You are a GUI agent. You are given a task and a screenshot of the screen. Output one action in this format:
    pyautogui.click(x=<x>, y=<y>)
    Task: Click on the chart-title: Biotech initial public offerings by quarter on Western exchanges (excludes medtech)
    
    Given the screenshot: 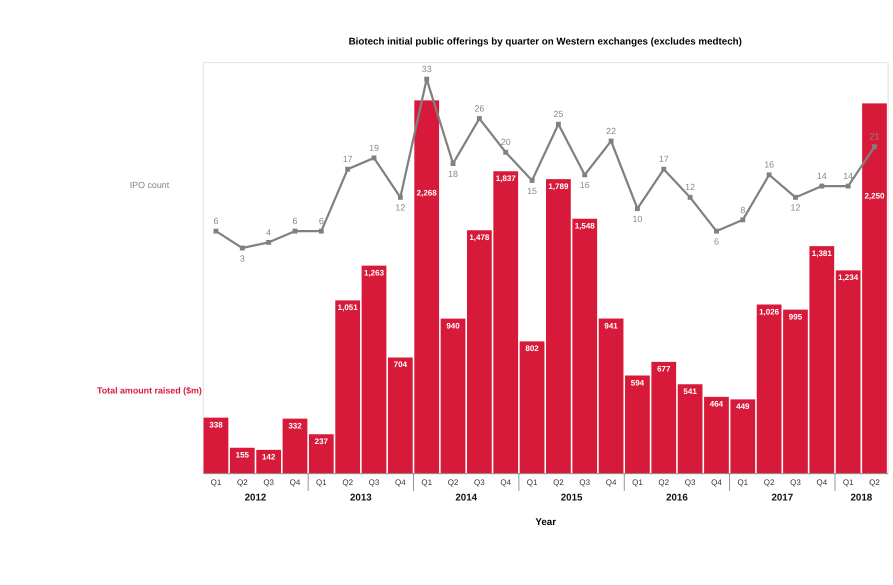 What is the action you would take?
    pyautogui.click(x=545, y=42)
    